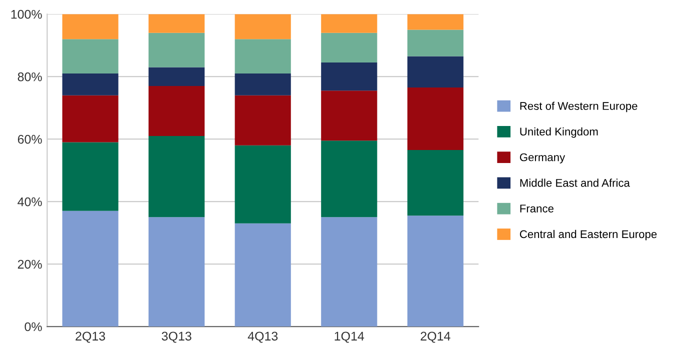 This screenshot has width=674, height=353. I want to click on x-tick-label: 2Q13, so click(91, 337).